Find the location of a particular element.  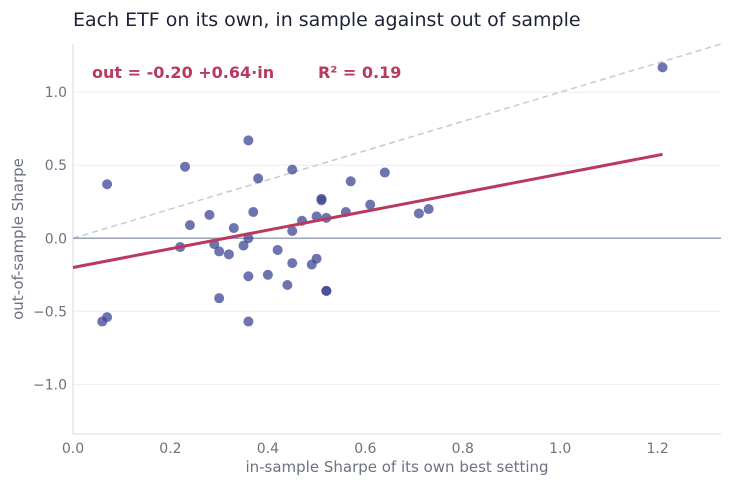

y-tick-label: −1.0 is located at coordinates (50, 385).